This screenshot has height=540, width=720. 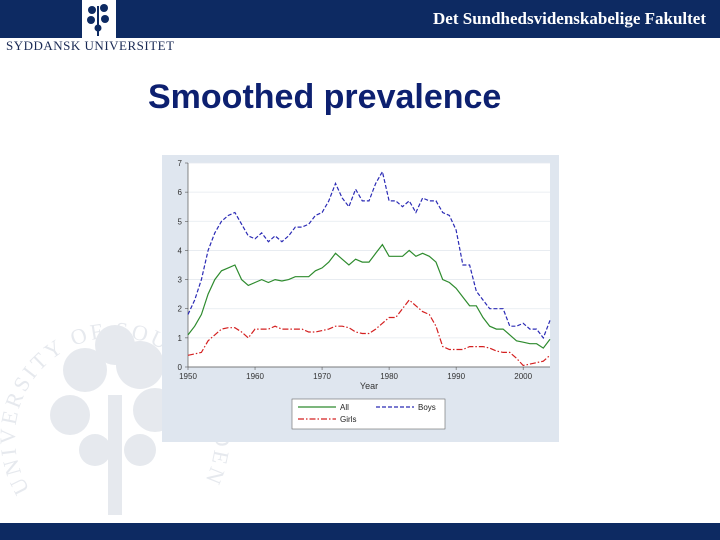 I want to click on x-tick-label: 1980, so click(x=389, y=376).